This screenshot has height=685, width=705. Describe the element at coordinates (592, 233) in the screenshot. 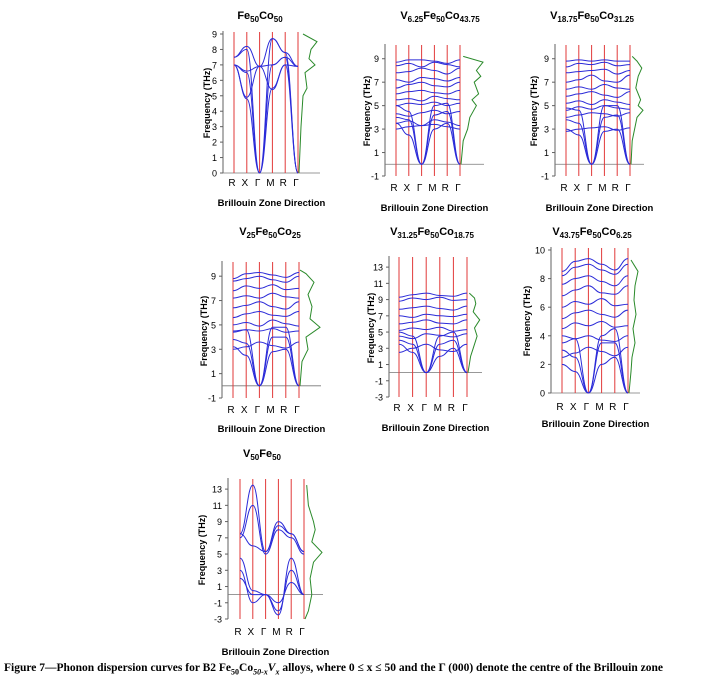

I see `panel-title: V43.75​Fe50​Co6.25​` at that location.